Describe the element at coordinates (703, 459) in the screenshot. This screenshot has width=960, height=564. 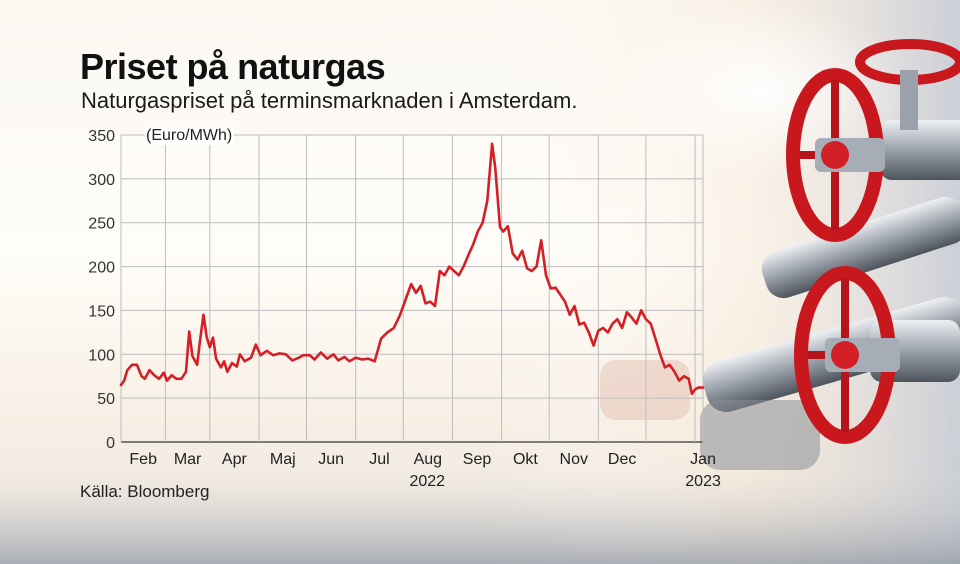
I see `x-tick-label: Jan` at that location.